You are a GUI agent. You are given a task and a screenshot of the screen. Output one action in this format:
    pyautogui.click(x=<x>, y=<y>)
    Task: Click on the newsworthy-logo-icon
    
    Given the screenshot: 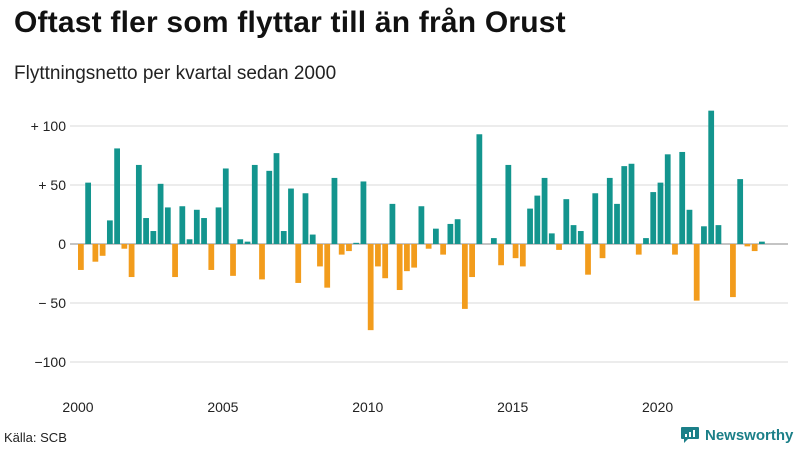 What is the action you would take?
    pyautogui.click(x=690, y=435)
    